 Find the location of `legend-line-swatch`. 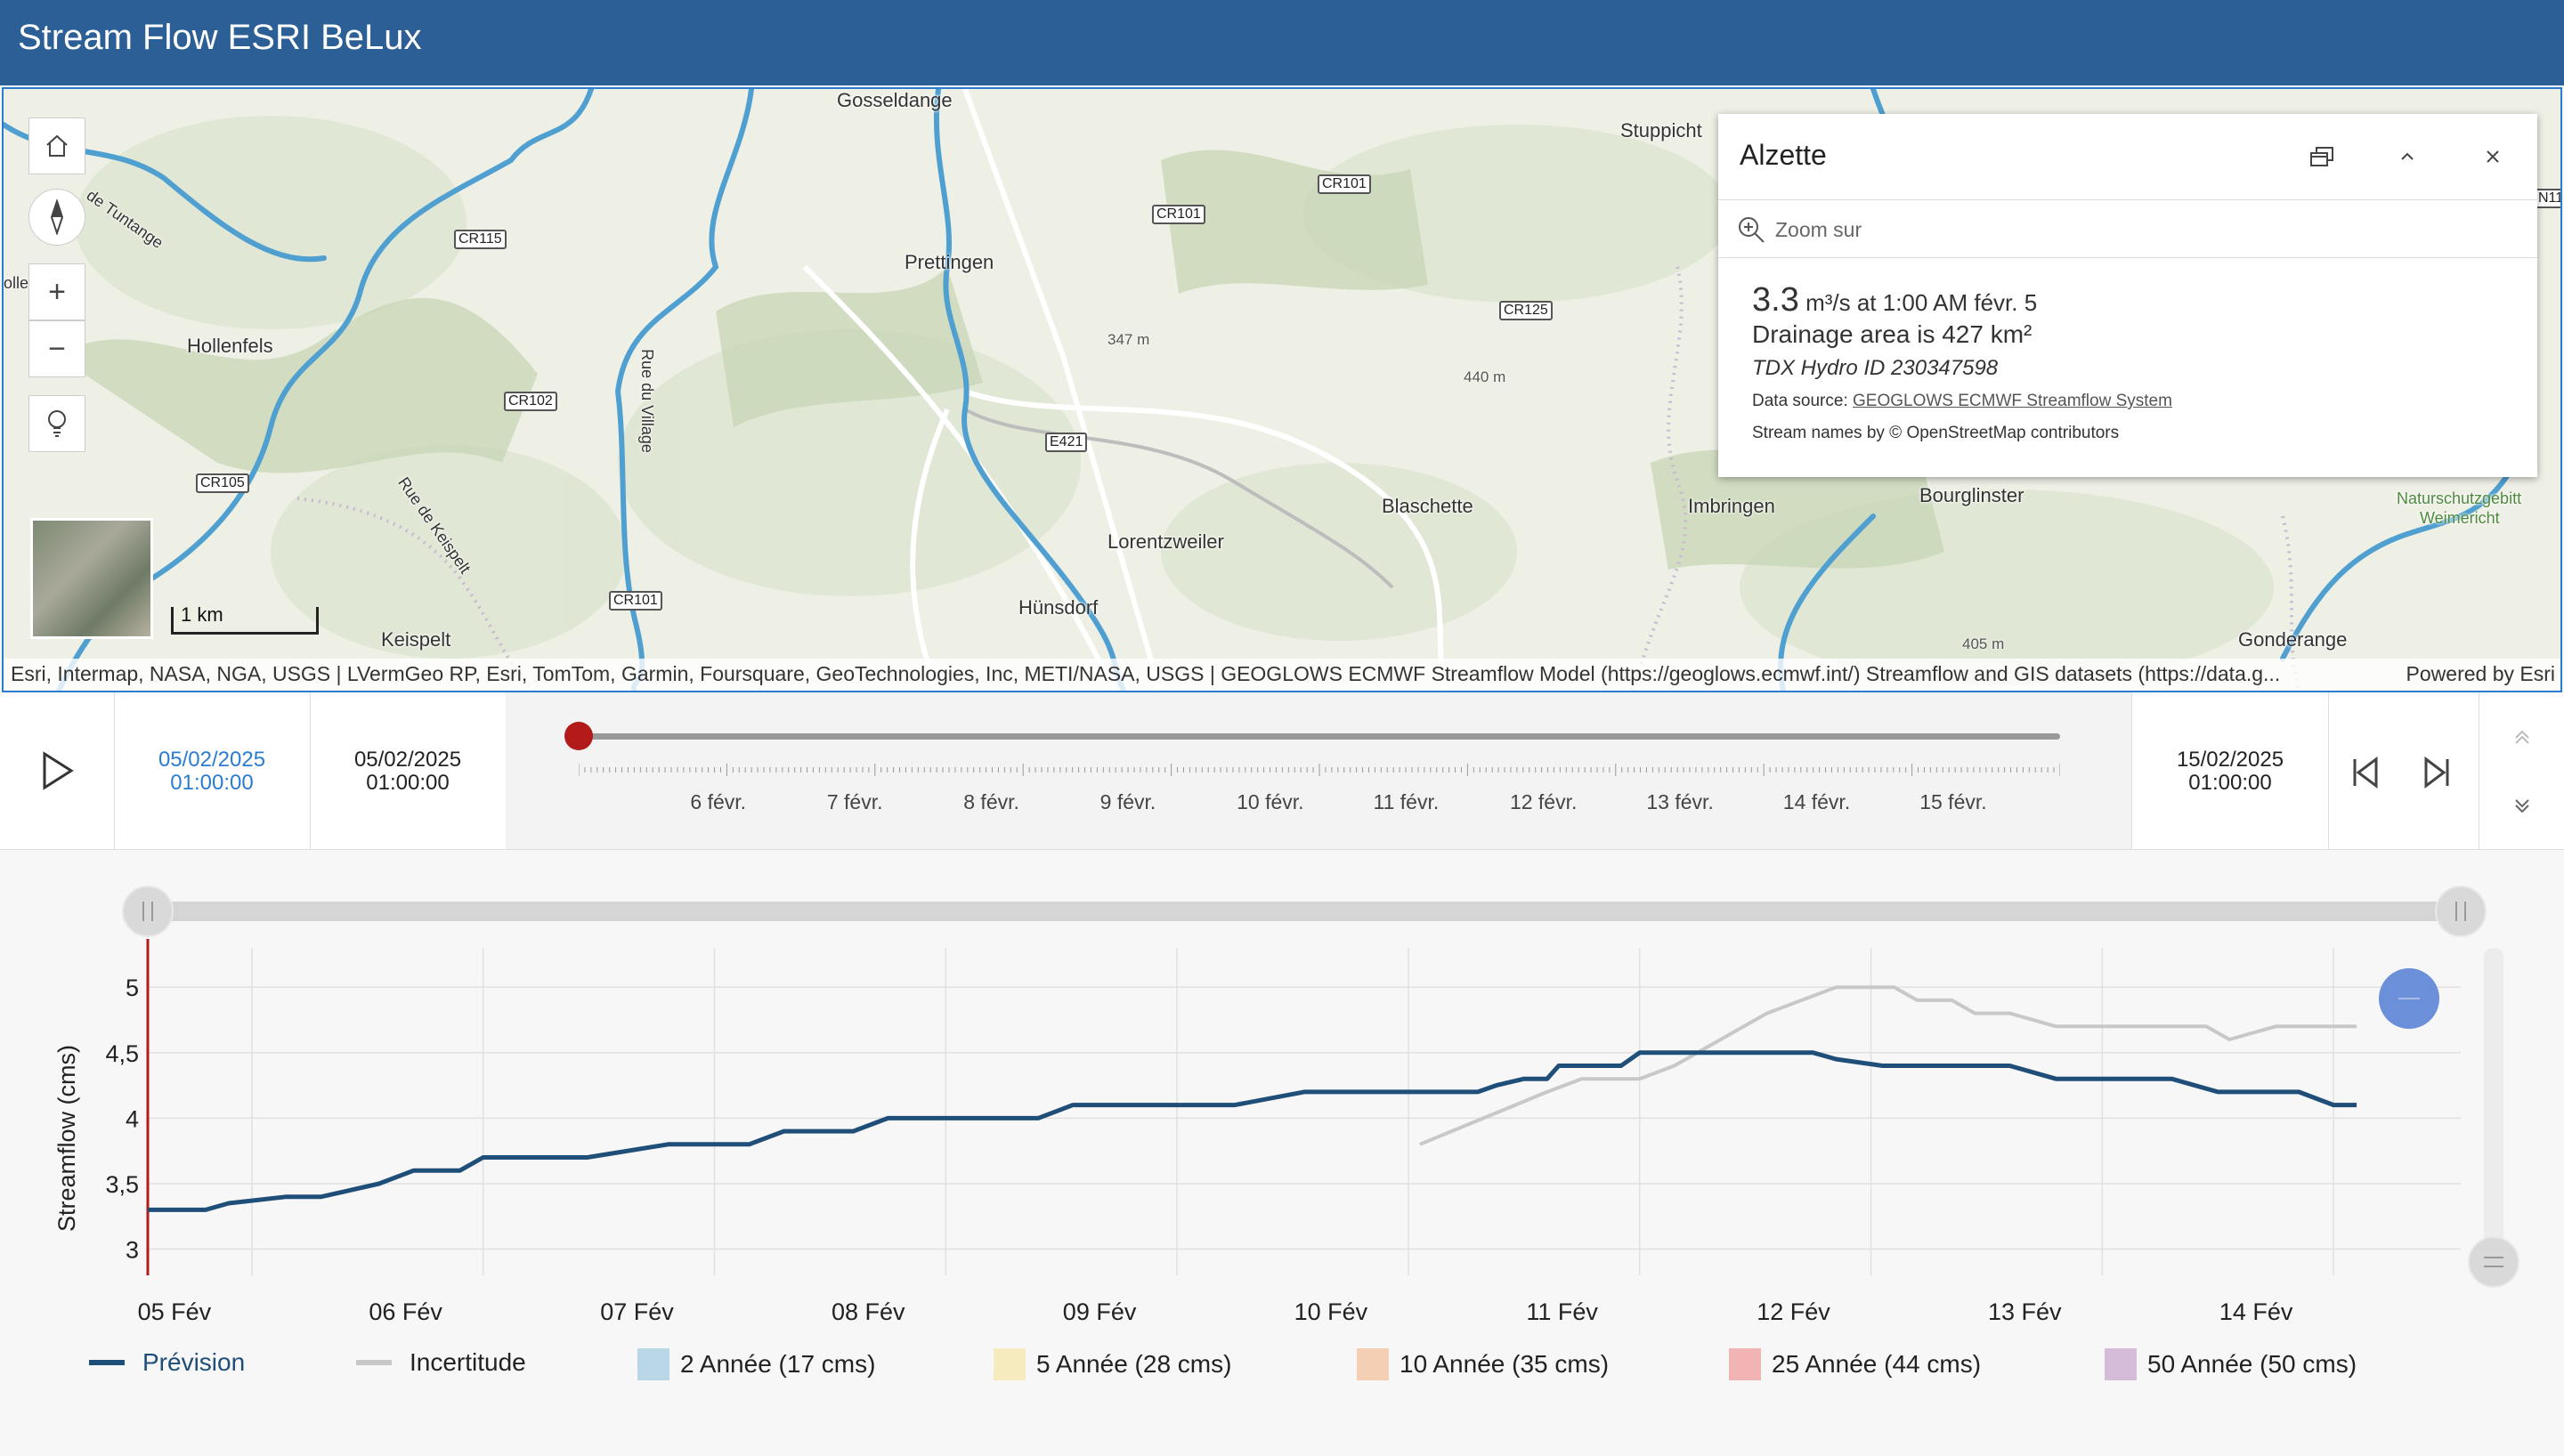

legend-line-swatch is located at coordinates (374, 1362).